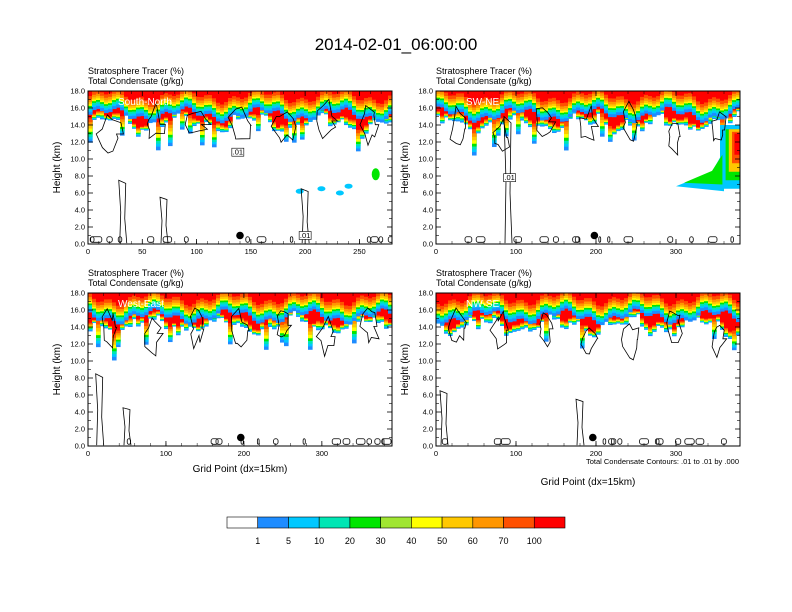 The height and width of the screenshot is (612, 792). Describe the element at coordinates (594, 235) in the screenshot. I see `location-marker` at that location.